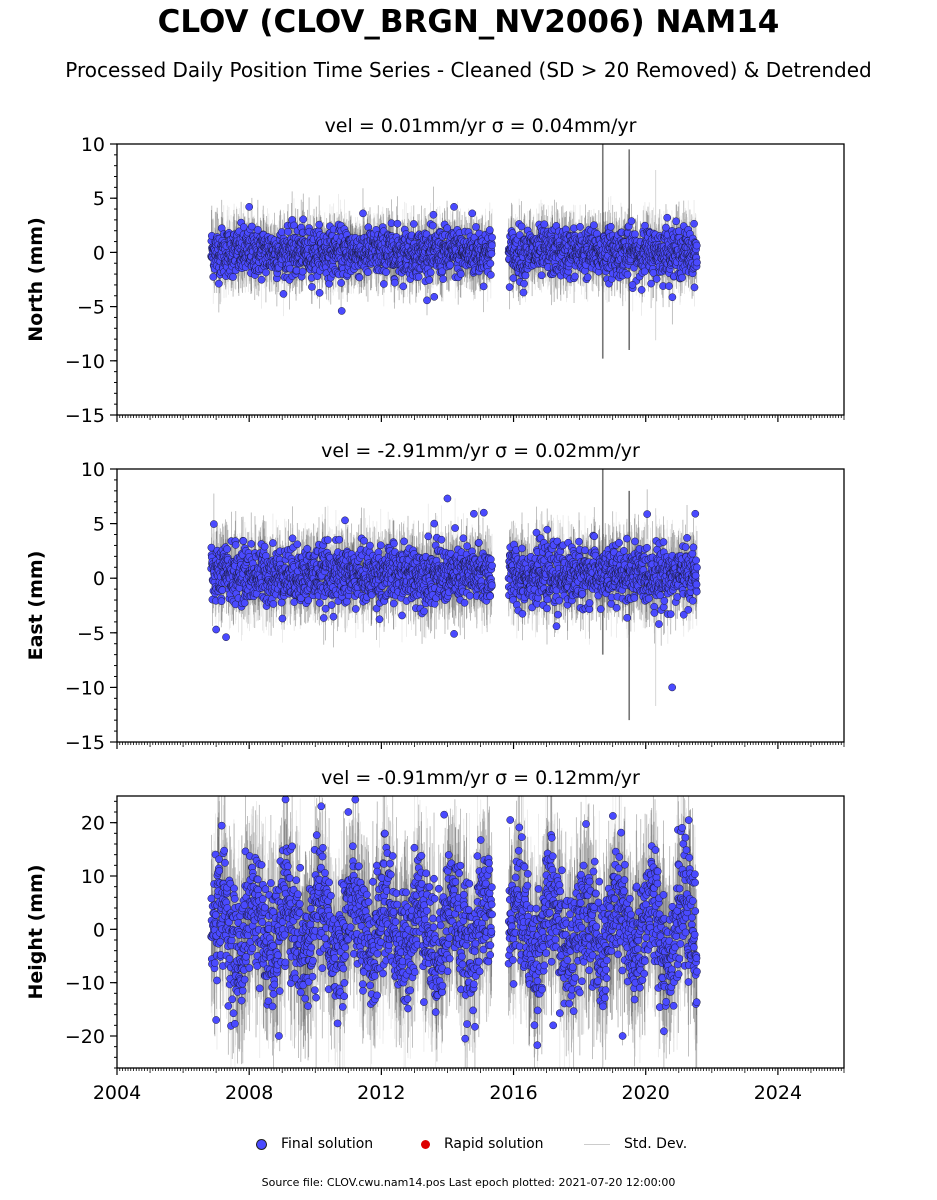 The width and height of the screenshot is (937, 1200). Describe the element at coordinates (93, 145) in the screenshot. I see `y-tick-label: 10` at that location.